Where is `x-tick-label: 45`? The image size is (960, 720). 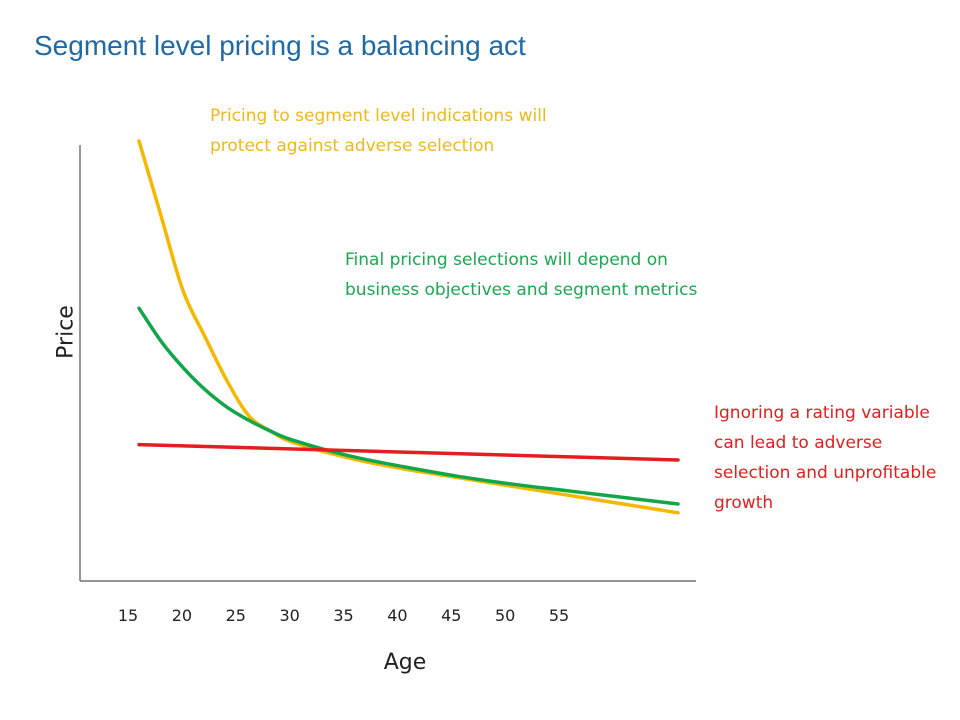 x-tick-label: 45 is located at coordinates (451, 615).